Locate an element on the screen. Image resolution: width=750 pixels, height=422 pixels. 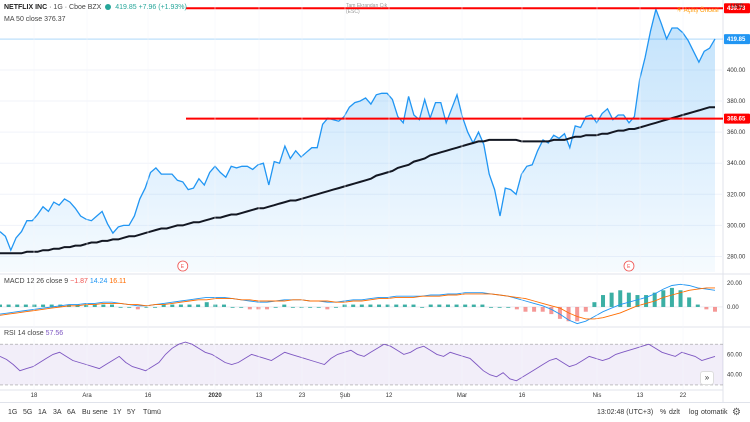
earnings-marker is located at coordinates (183, 266).